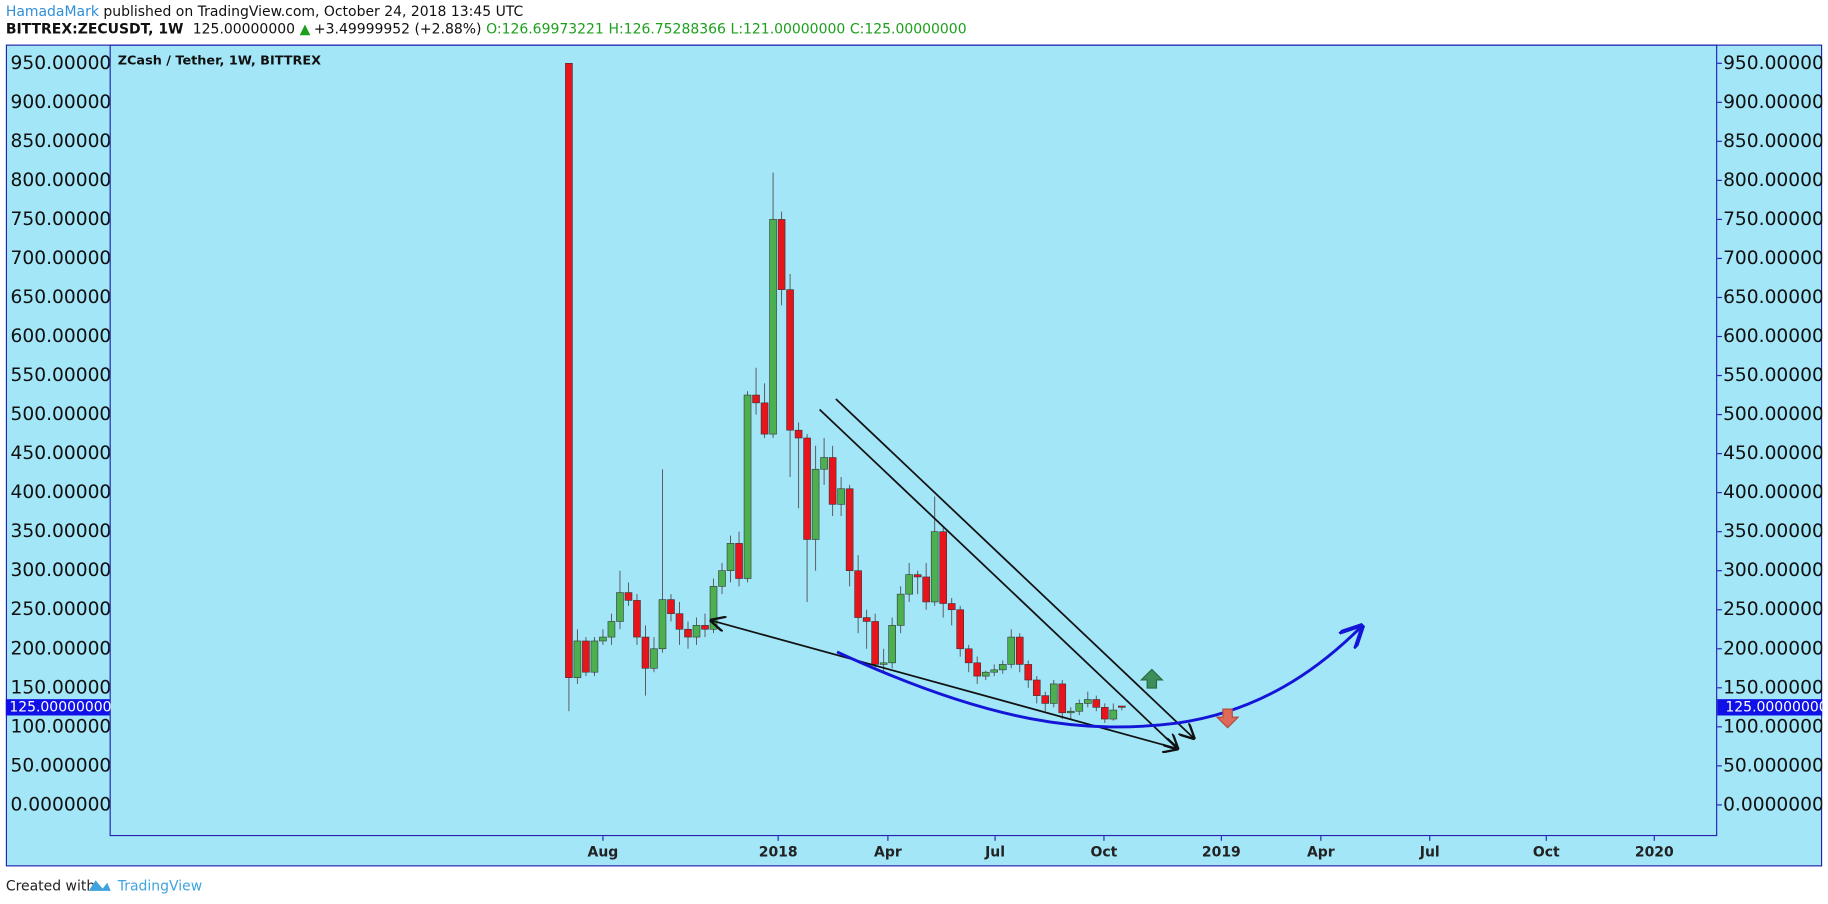 The height and width of the screenshot is (904, 1828). I want to click on y-tick-label: 650.0000000, so click(1775, 297).